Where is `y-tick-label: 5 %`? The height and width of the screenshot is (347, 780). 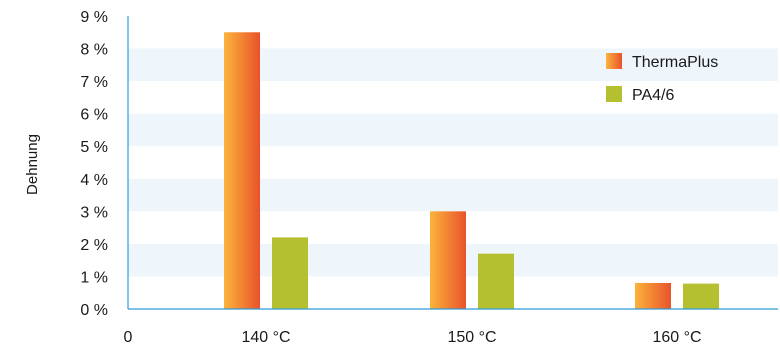 y-tick-label: 5 % is located at coordinates (94, 147).